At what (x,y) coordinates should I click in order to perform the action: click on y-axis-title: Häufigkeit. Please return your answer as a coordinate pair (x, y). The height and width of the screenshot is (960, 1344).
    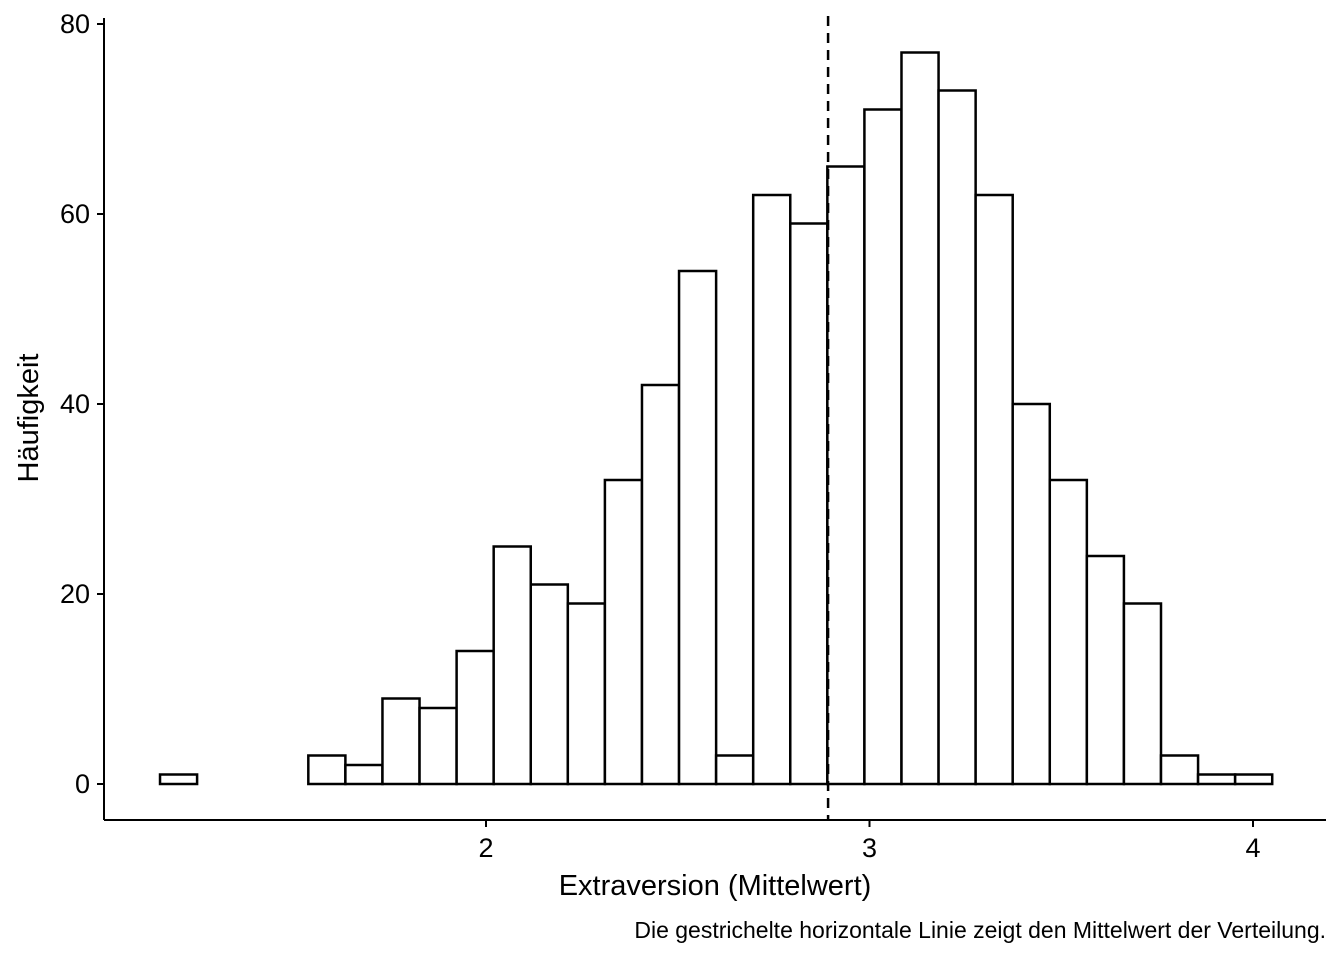
    Looking at the image, I should click on (29, 418).